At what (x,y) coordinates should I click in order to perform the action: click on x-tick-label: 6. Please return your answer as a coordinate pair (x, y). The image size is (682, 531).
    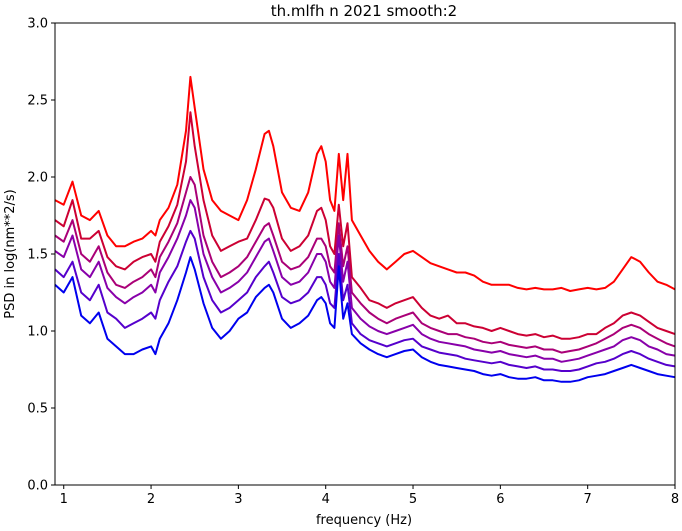
    Looking at the image, I should click on (500, 499).